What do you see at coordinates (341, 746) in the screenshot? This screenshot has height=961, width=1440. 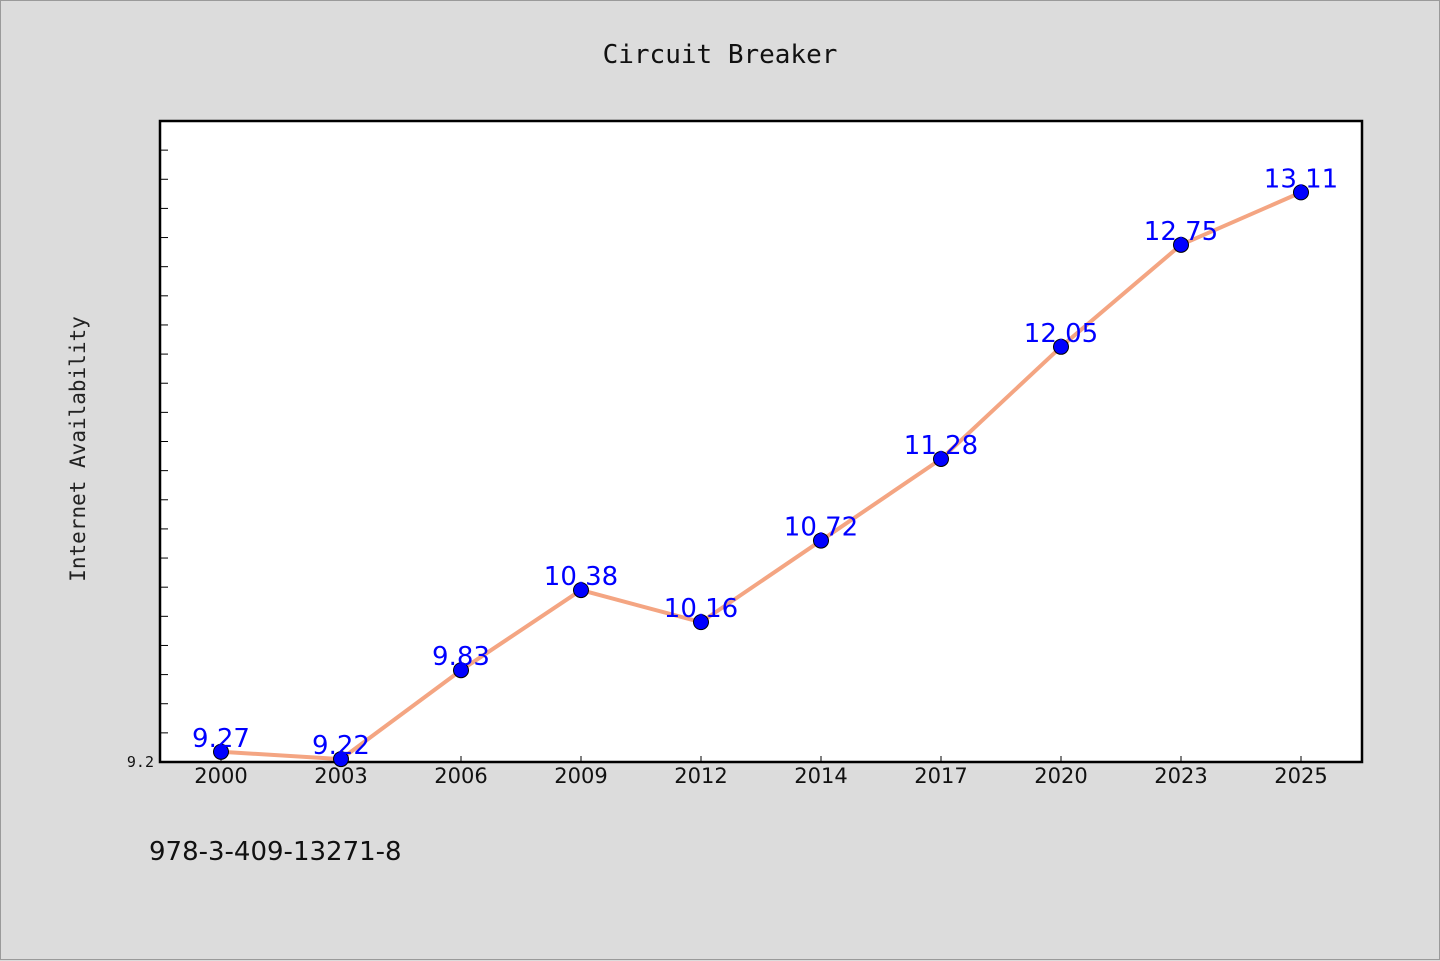 I see `data-label: 9.22` at bounding box center [341, 746].